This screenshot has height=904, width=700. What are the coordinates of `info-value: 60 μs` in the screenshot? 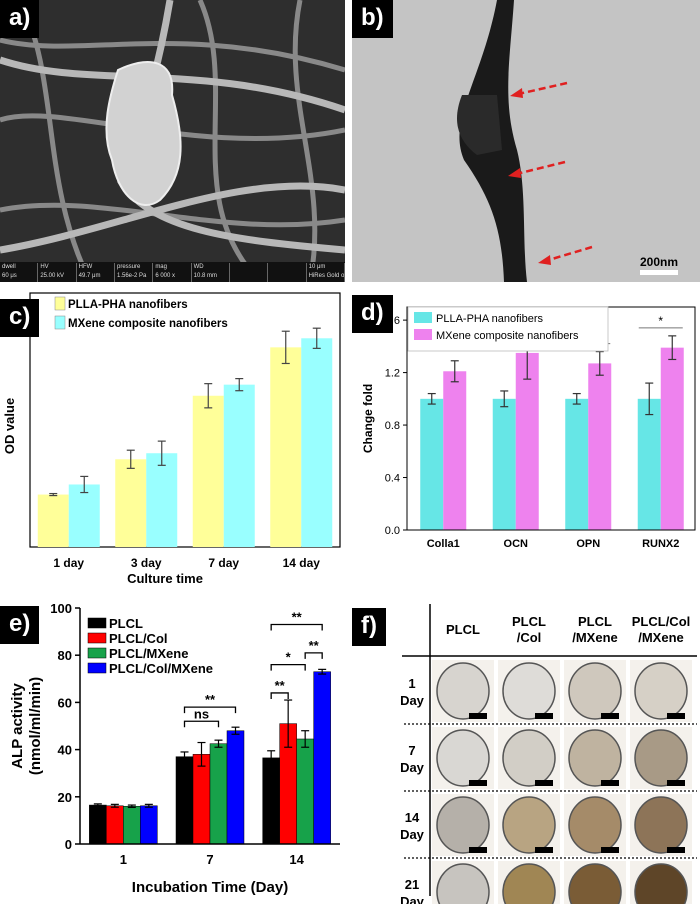 It's located at (9, 276).